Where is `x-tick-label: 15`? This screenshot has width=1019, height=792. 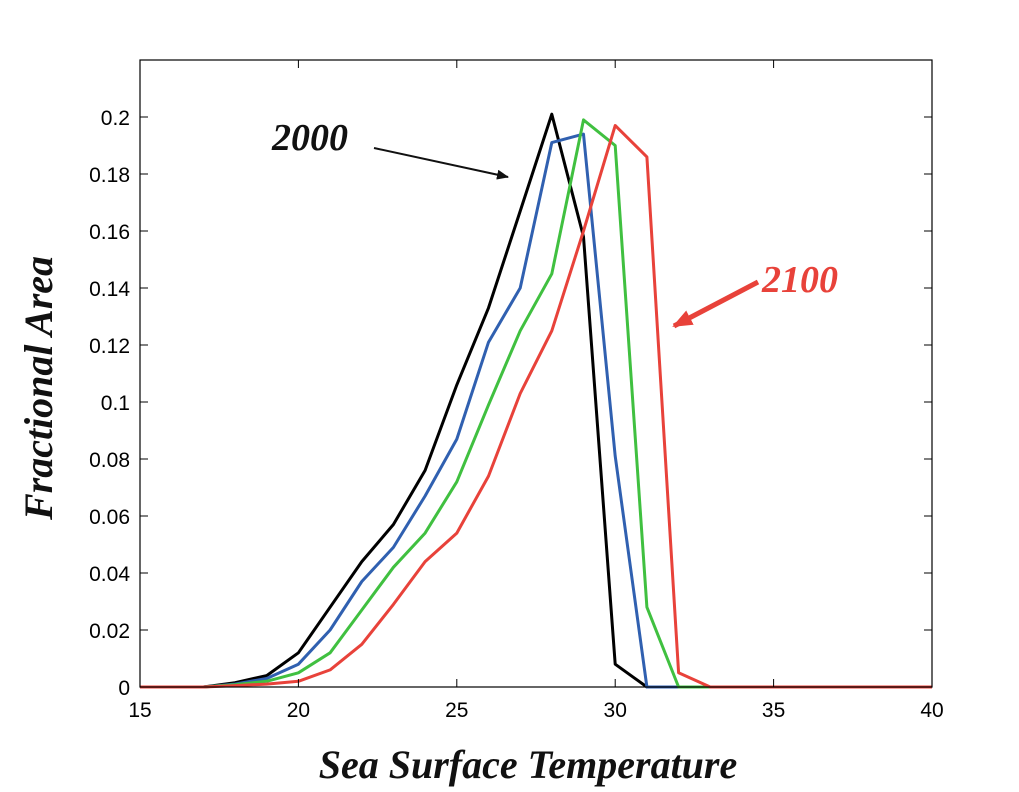
x-tick-label: 15 is located at coordinates (139, 710).